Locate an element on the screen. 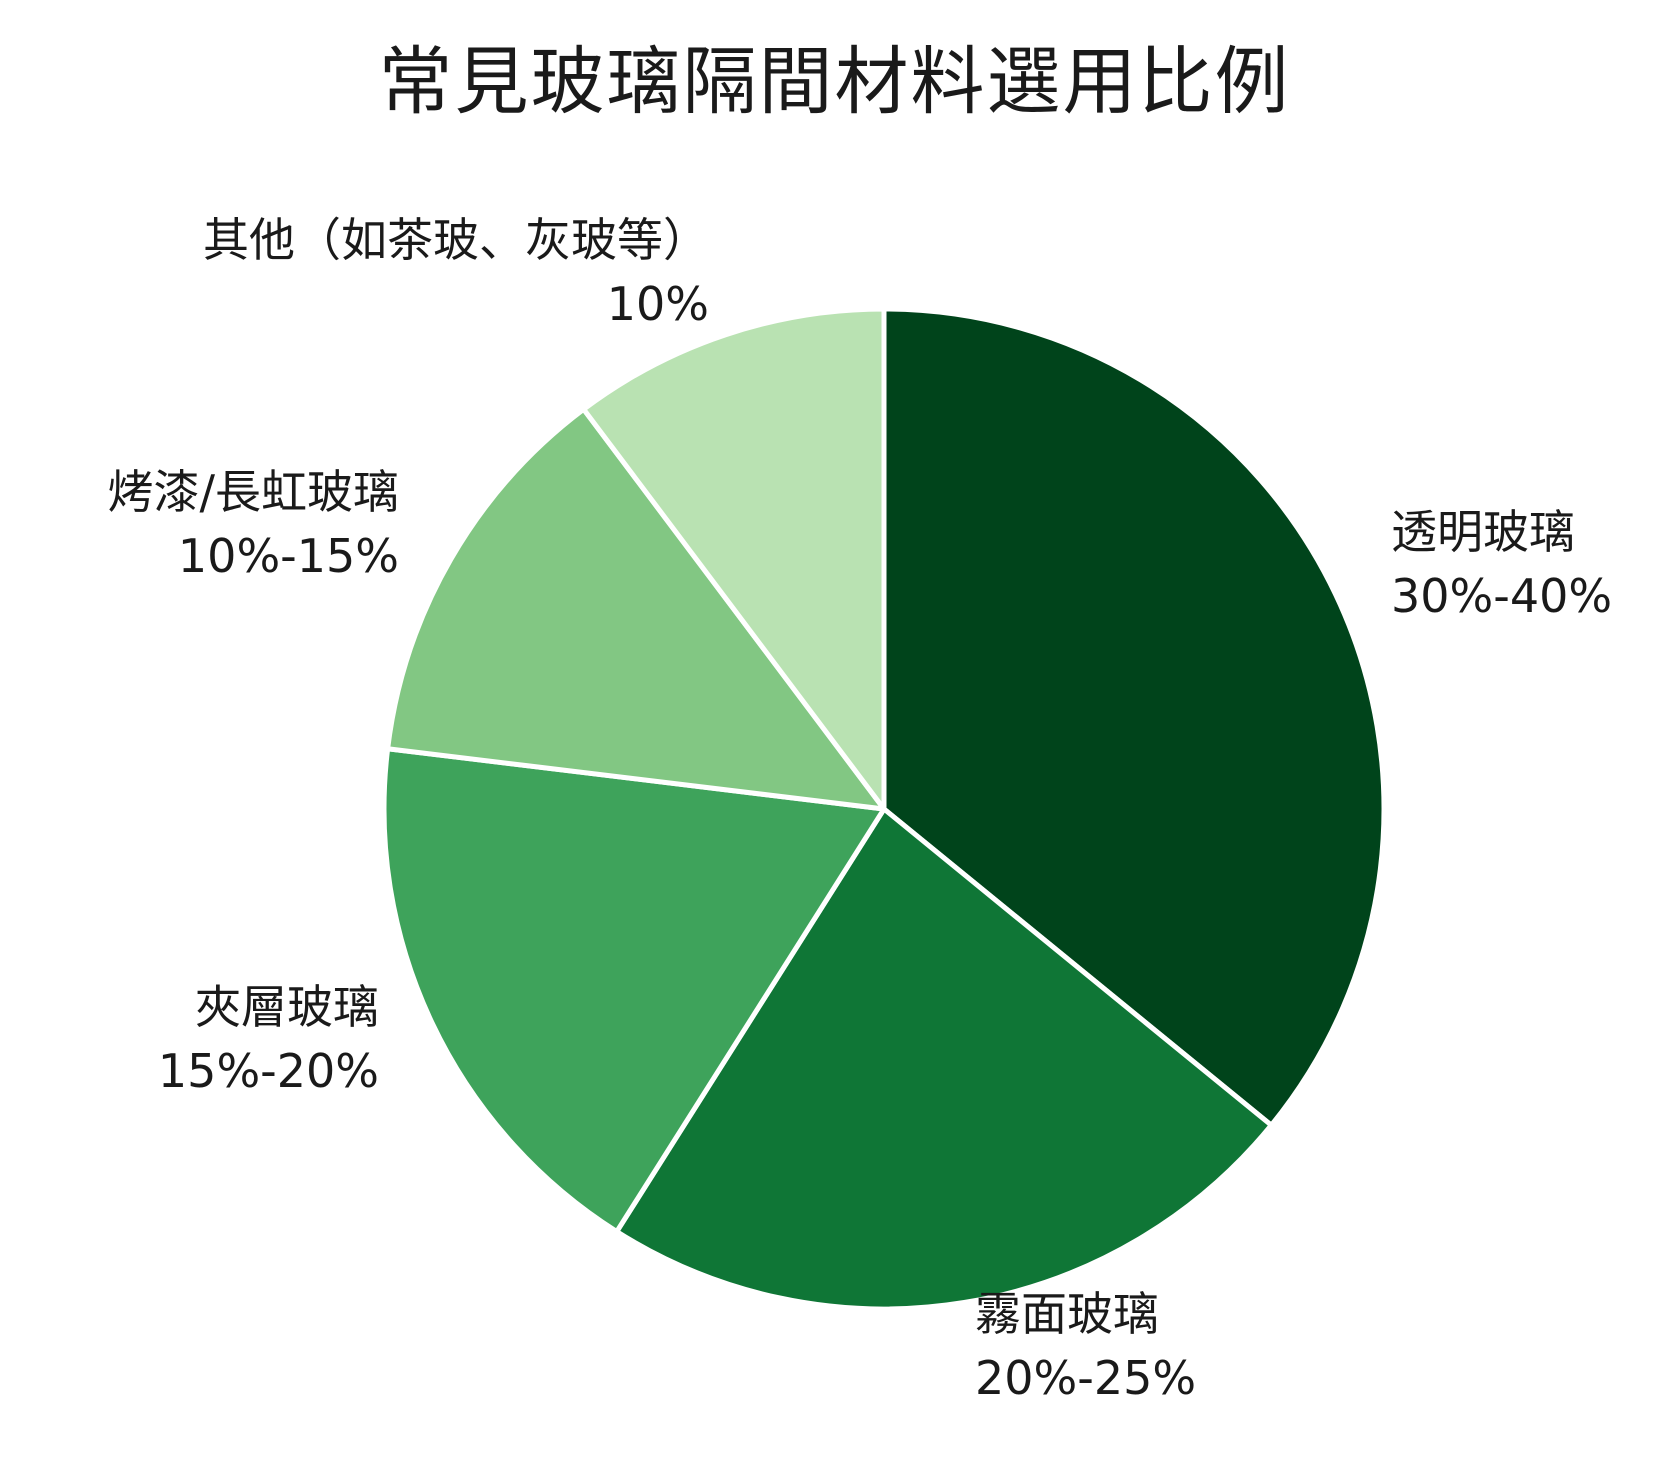 Image resolution: width=1669 pixels, height=1468 pixels. slice-percent: 20%-25% is located at coordinates (1086, 1378).